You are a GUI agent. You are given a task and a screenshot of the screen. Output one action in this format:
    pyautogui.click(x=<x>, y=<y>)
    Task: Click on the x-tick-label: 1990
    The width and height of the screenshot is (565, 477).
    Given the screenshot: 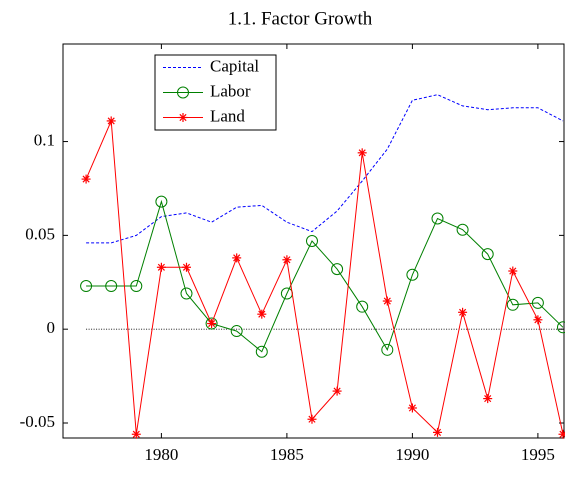 What is the action you would take?
    pyautogui.click(x=412, y=454)
    